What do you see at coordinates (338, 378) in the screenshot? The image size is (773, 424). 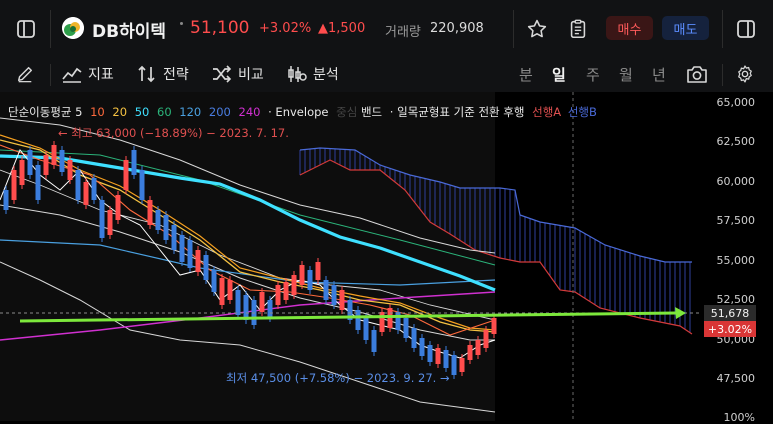 I see `low-annotation: 최저 47,500 (+7.58%) − 2023. 9. 27. →` at bounding box center [338, 378].